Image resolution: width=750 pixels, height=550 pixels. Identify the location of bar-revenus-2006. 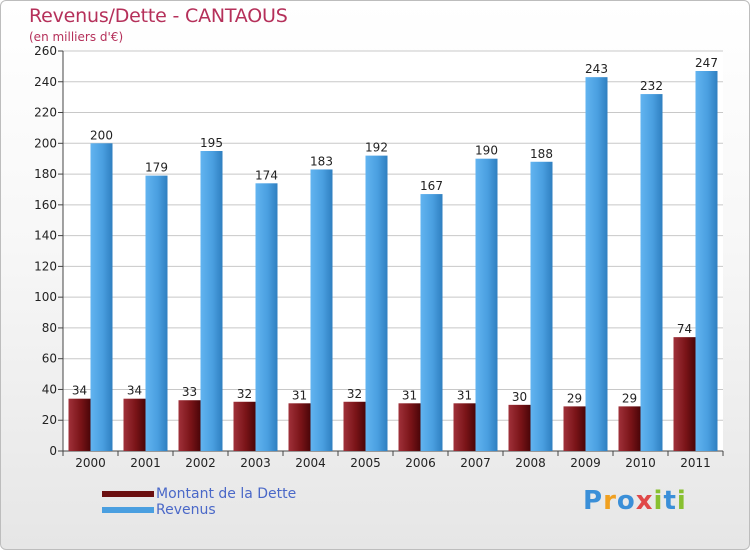
(431, 323).